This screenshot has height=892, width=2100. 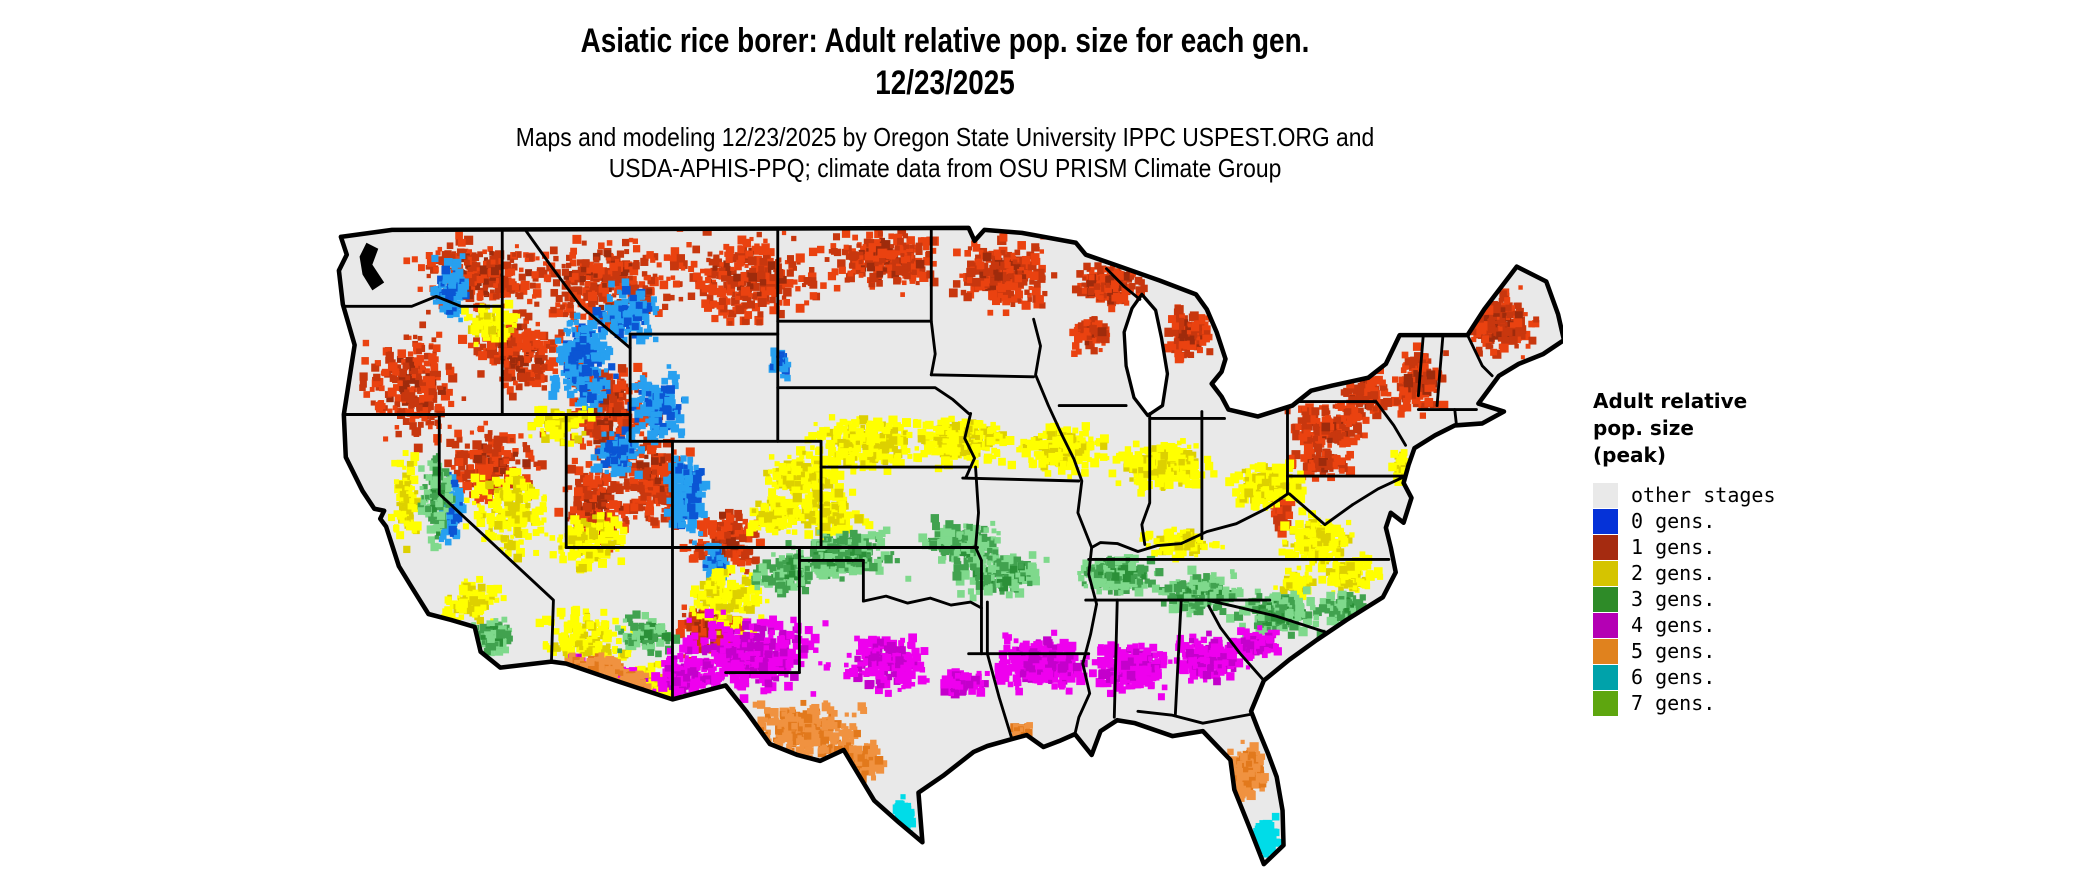 I want to click on legend-item-label: 6 gens., so click(x=1673, y=677).